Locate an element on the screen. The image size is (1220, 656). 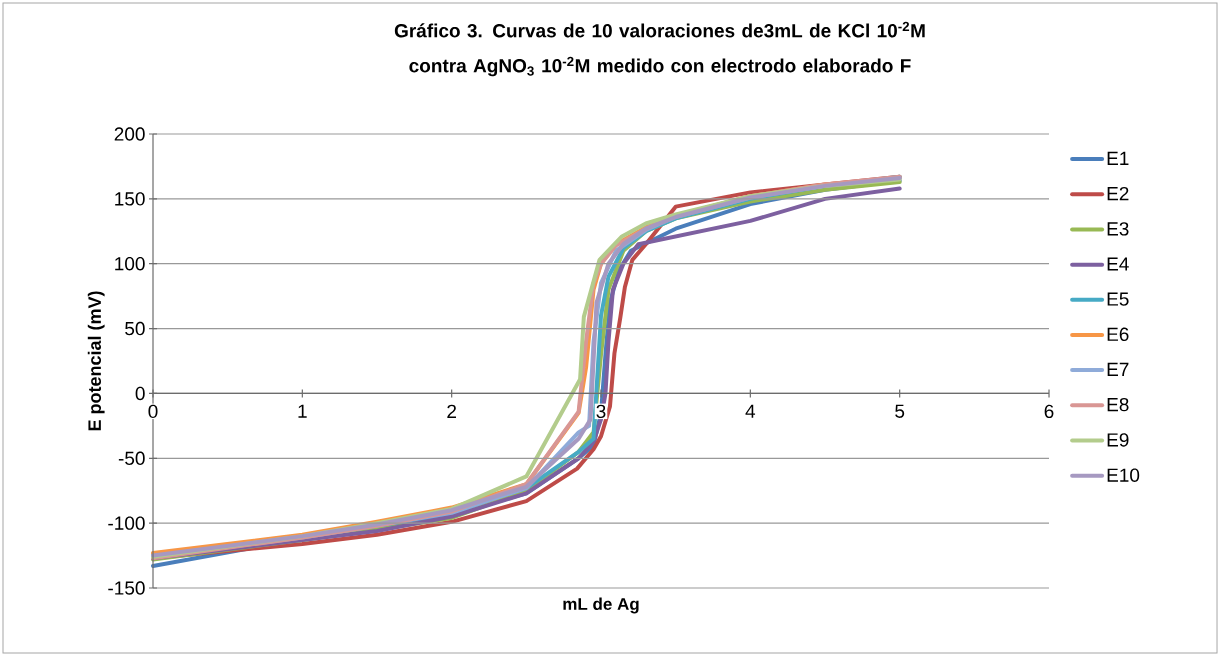
legend-label: E8 is located at coordinates (1118, 404).